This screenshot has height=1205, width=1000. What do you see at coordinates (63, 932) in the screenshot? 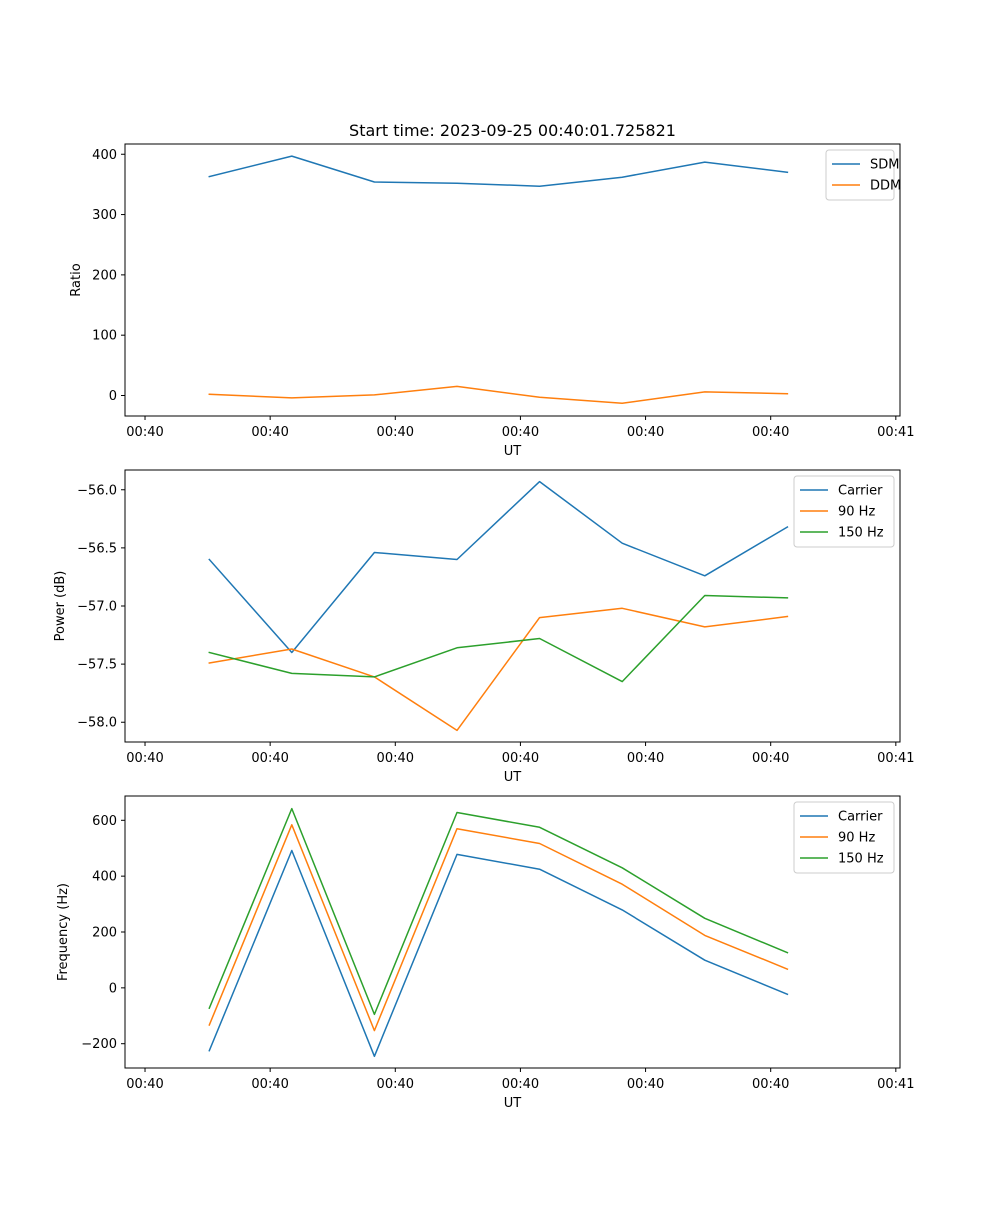
I see `y-axis-label: Frequency (Hz)` at bounding box center [63, 932].